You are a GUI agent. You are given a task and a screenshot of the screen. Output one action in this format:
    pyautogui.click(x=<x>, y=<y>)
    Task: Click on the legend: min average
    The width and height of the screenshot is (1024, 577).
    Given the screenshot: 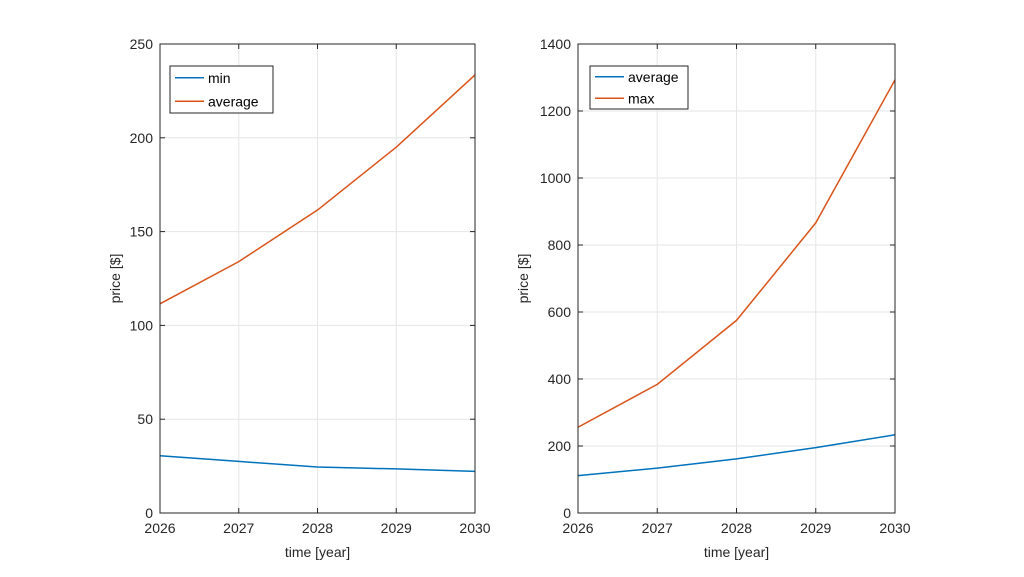 What is the action you would take?
    pyautogui.click(x=221, y=89)
    